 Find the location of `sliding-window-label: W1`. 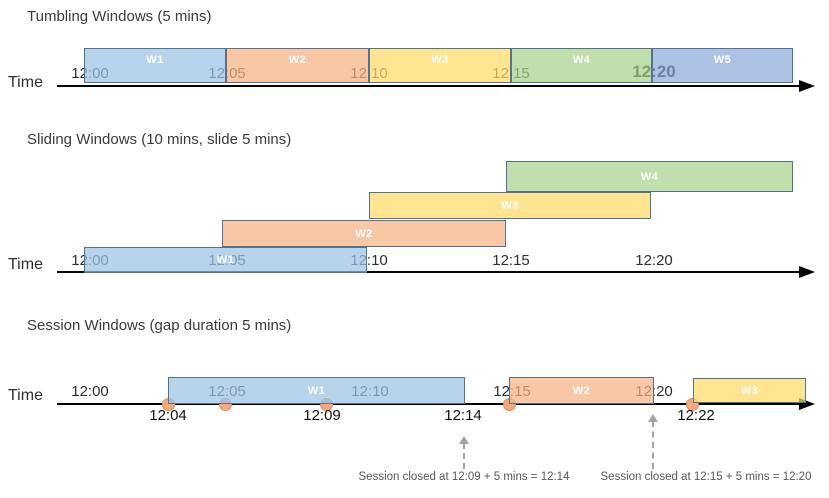

sliding-window-label: W1 is located at coordinates (225, 260).